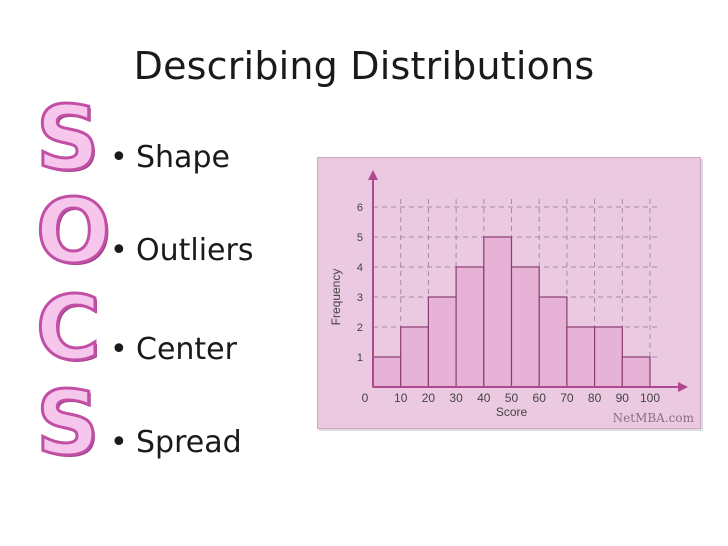 The image size is (728, 546). What do you see at coordinates (512, 398) in the screenshot?
I see `x-tick-label: 50` at bounding box center [512, 398].